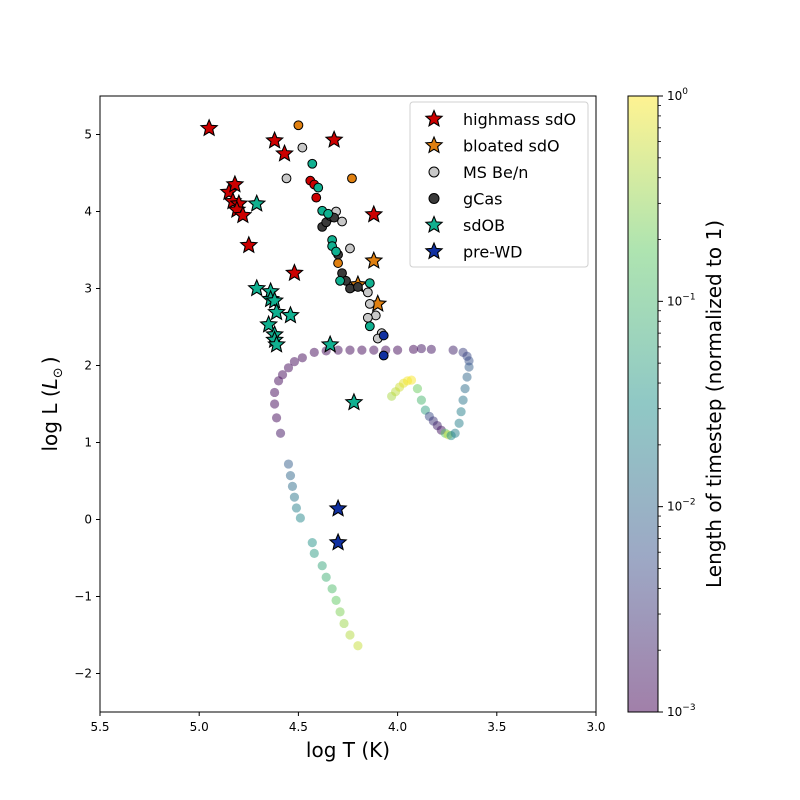  Describe the element at coordinates (484, 225) in the screenshot. I see `legend-label: sdOB` at that location.